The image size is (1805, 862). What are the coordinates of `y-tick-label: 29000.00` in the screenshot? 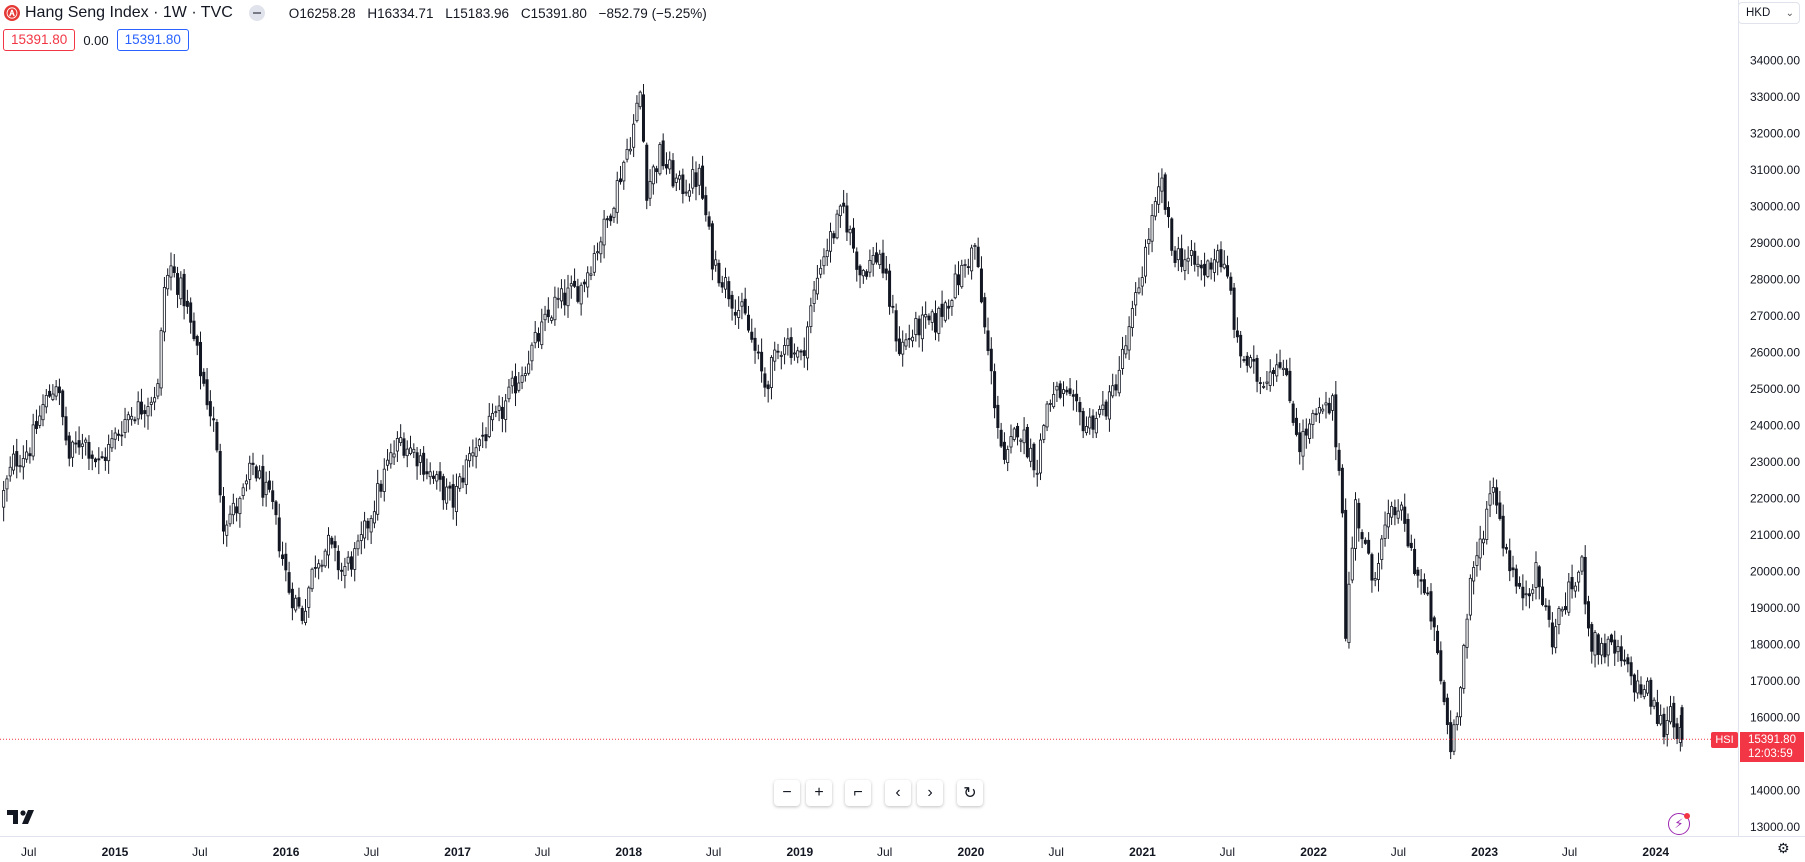 It's located at (1775, 243).